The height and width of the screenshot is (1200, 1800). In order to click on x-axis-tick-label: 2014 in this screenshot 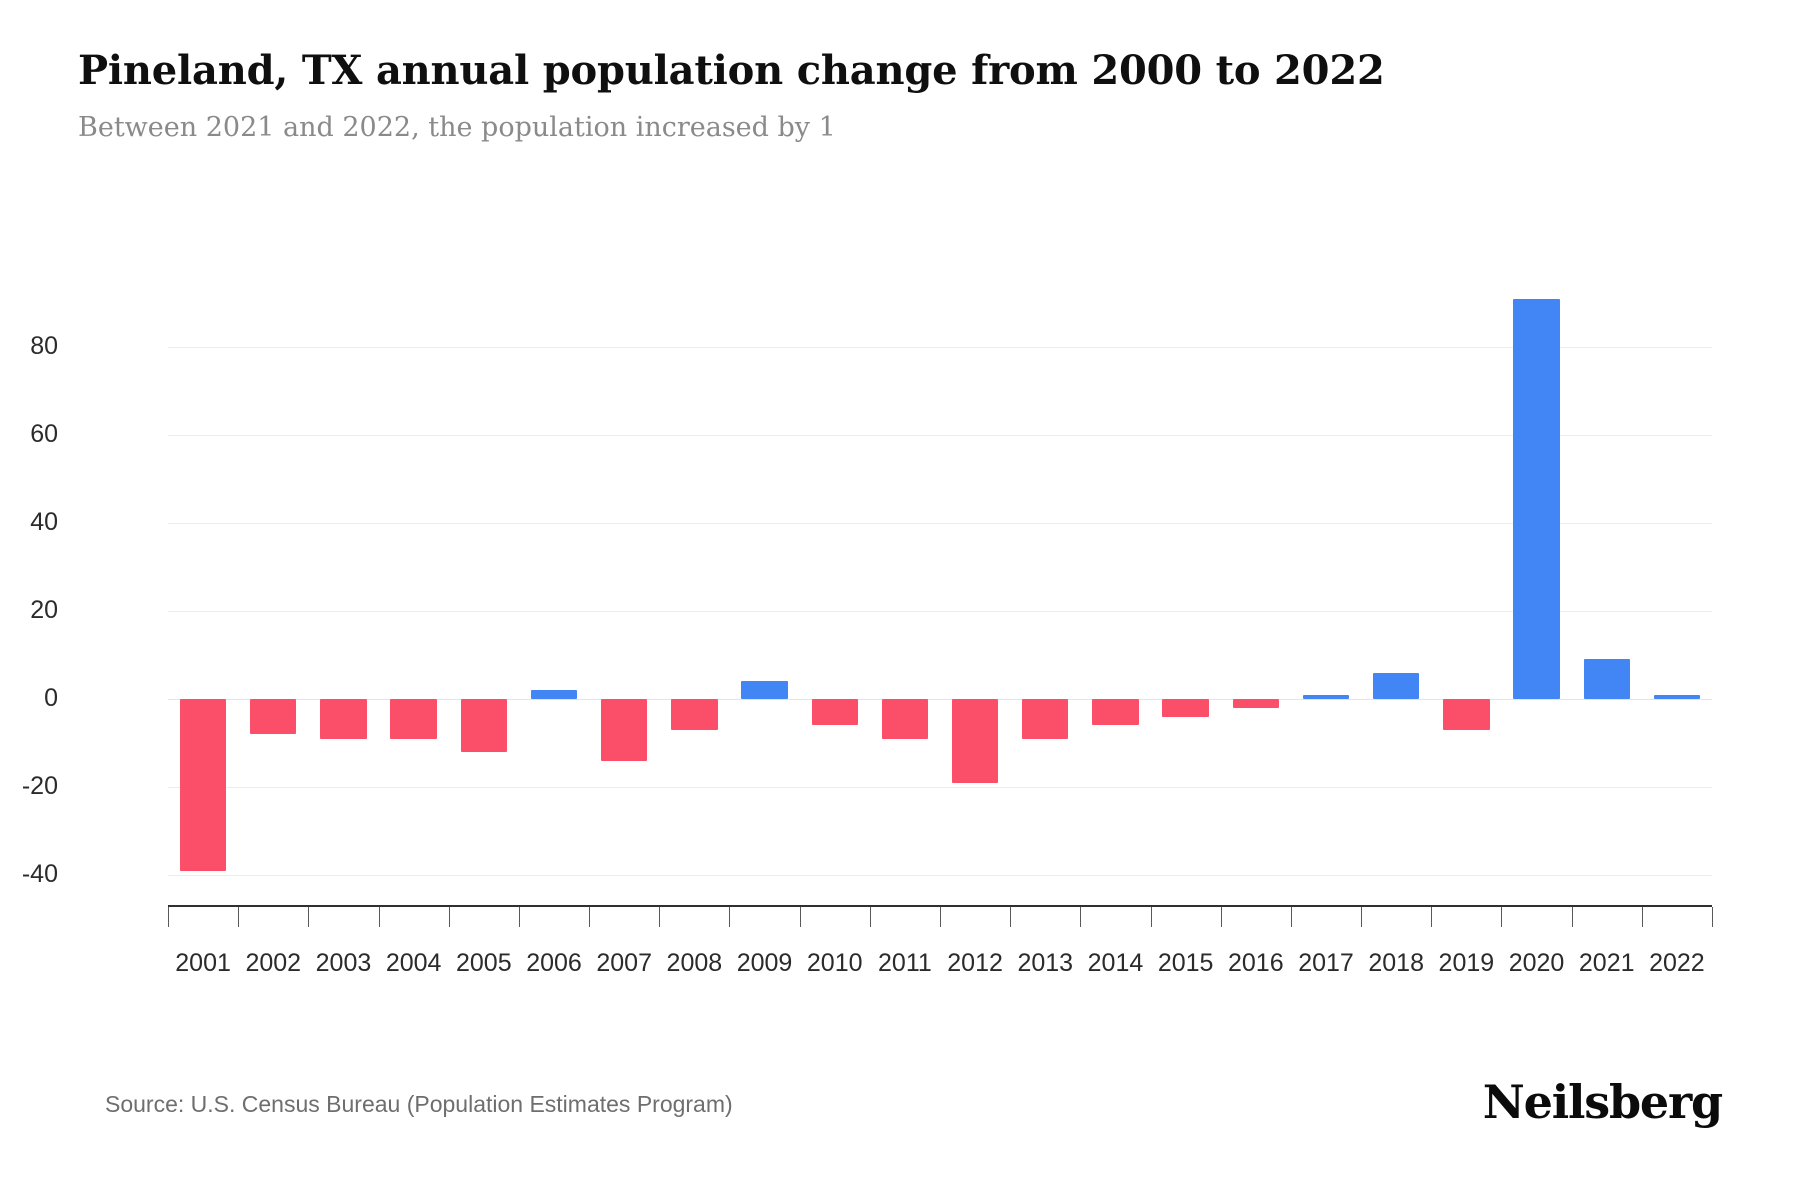, I will do `click(1115, 963)`.